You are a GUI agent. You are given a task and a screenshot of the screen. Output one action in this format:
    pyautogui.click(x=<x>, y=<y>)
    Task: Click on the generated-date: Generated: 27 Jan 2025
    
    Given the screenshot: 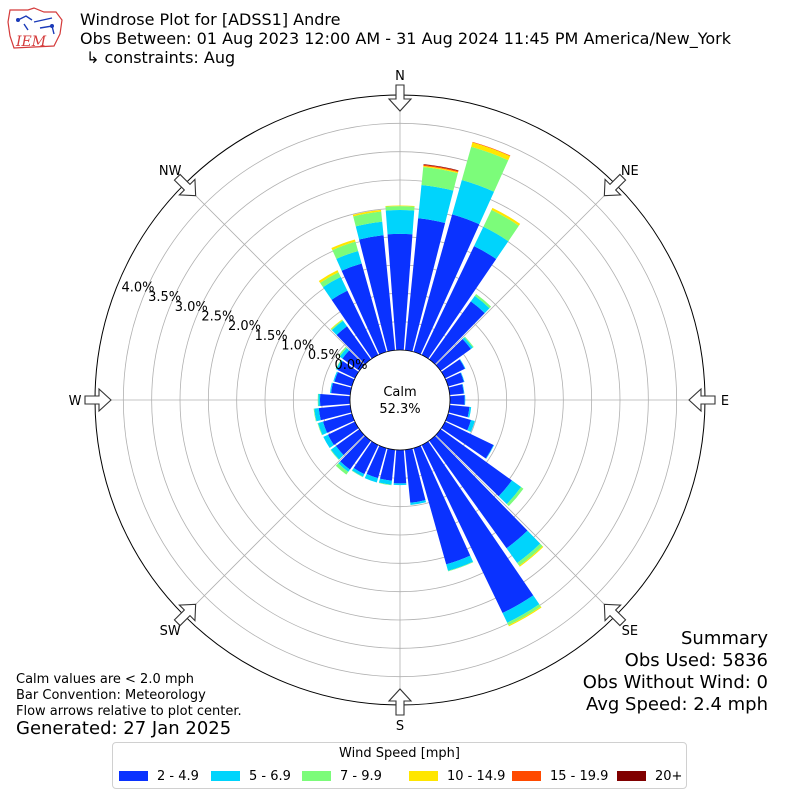 What is the action you would take?
    pyautogui.click(x=124, y=728)
    